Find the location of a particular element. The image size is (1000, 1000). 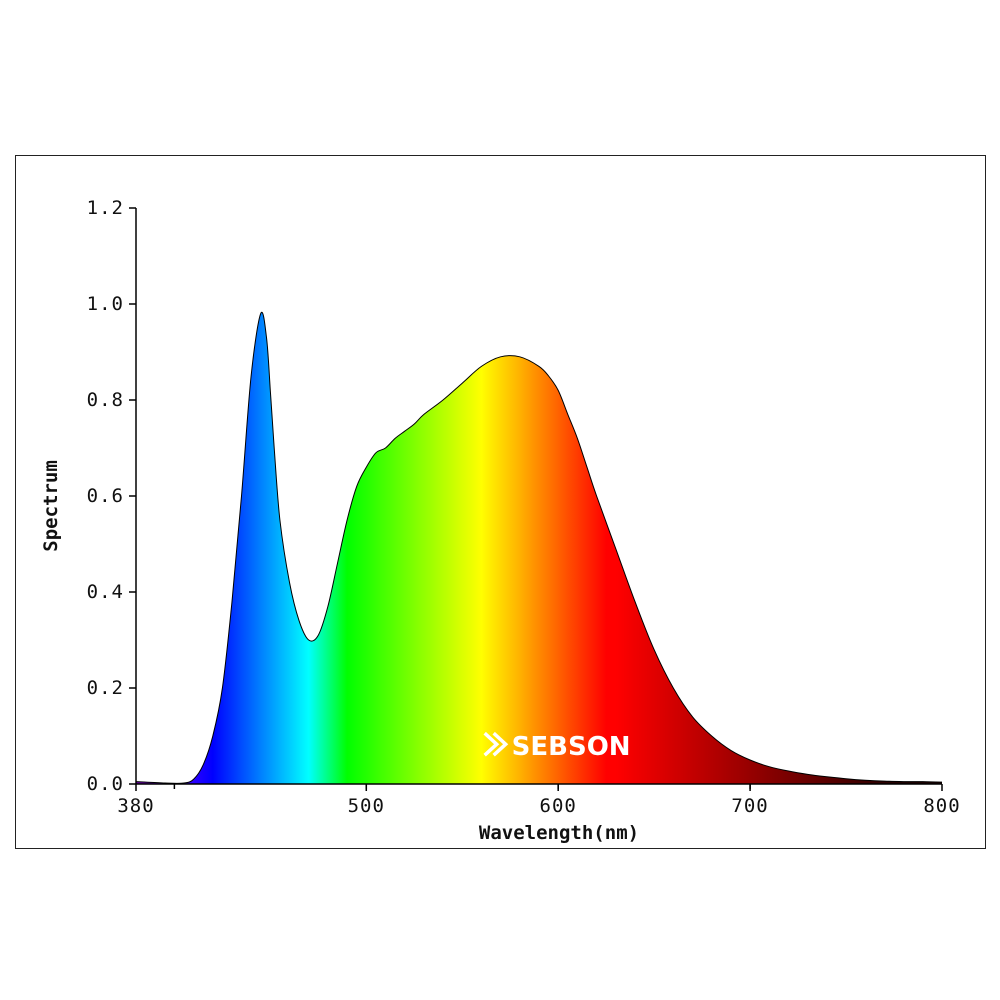

x-tick-label: 800 is located at coordinates (941, 806).